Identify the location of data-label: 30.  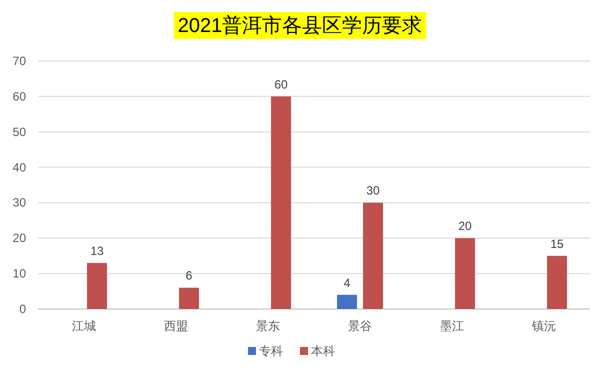
(373, 191).